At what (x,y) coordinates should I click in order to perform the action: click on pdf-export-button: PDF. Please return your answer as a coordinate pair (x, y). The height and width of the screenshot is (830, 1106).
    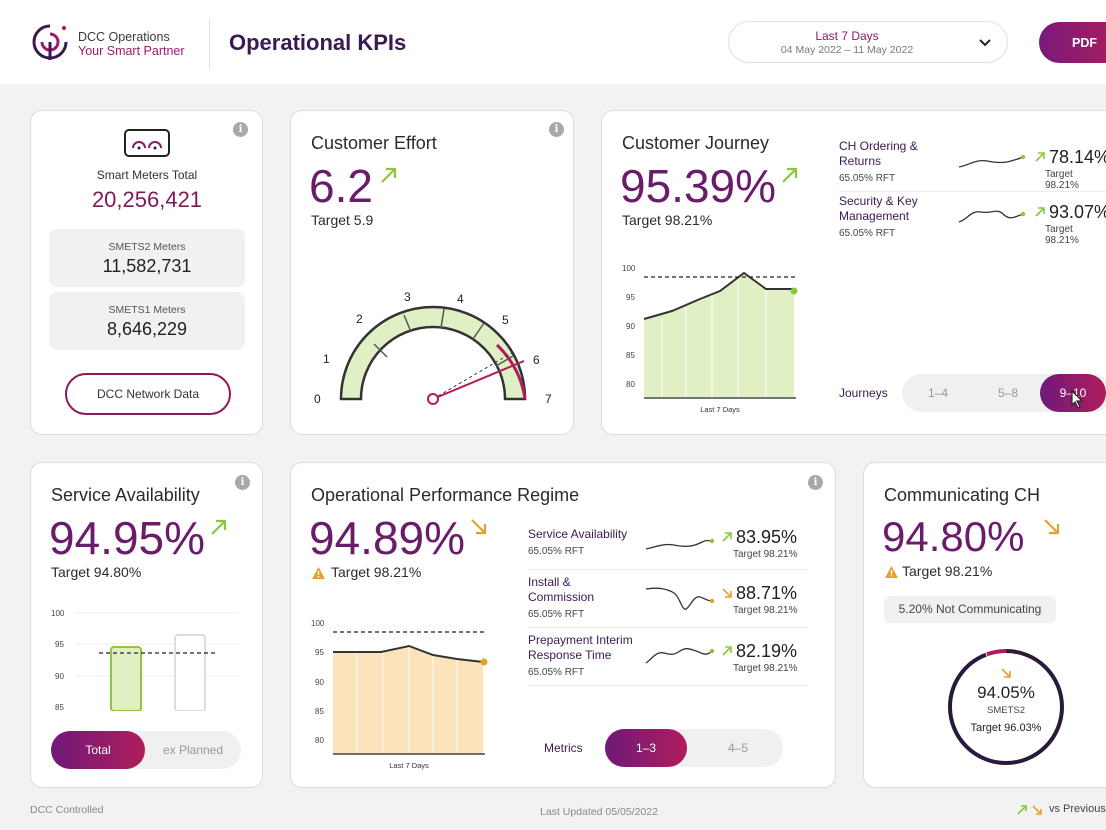
    Looking at the image, I should click on (1072, 42).